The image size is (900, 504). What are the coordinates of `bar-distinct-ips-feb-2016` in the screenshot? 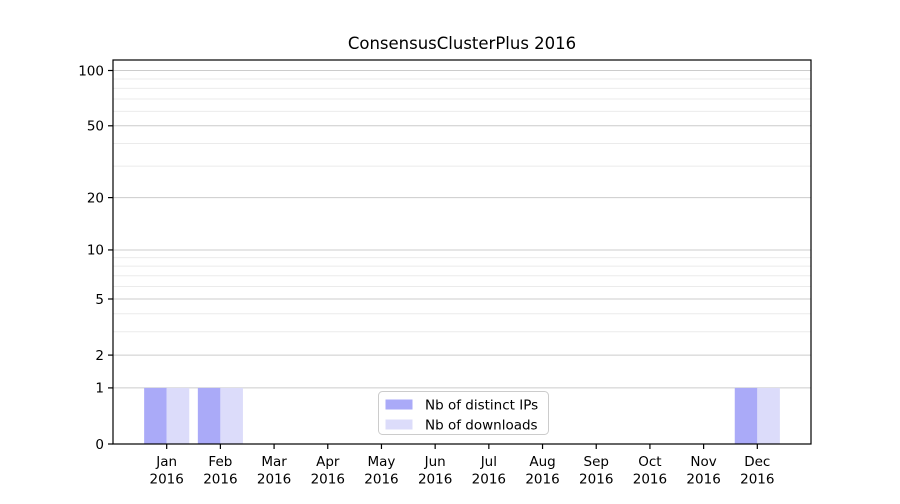 It's located at (209, 415).